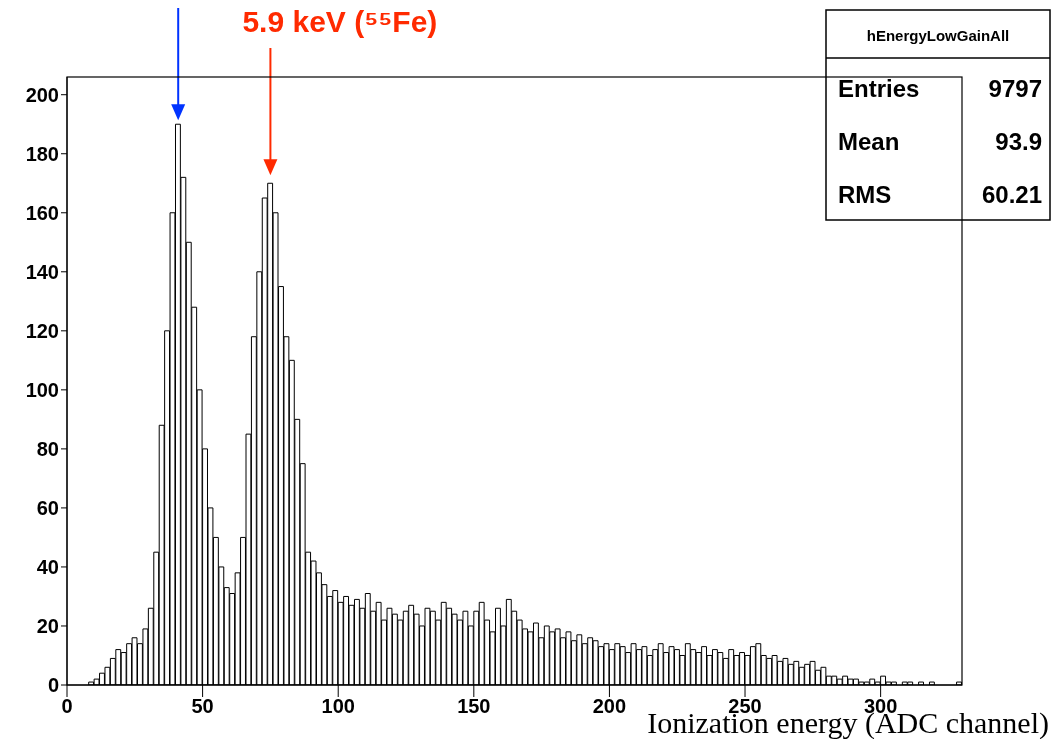 The height and width of the screenshot is (747, 1061). Describe the element at coordinates (47, 448) in the screenshot. I see `y-tick-label: 80` at that location.